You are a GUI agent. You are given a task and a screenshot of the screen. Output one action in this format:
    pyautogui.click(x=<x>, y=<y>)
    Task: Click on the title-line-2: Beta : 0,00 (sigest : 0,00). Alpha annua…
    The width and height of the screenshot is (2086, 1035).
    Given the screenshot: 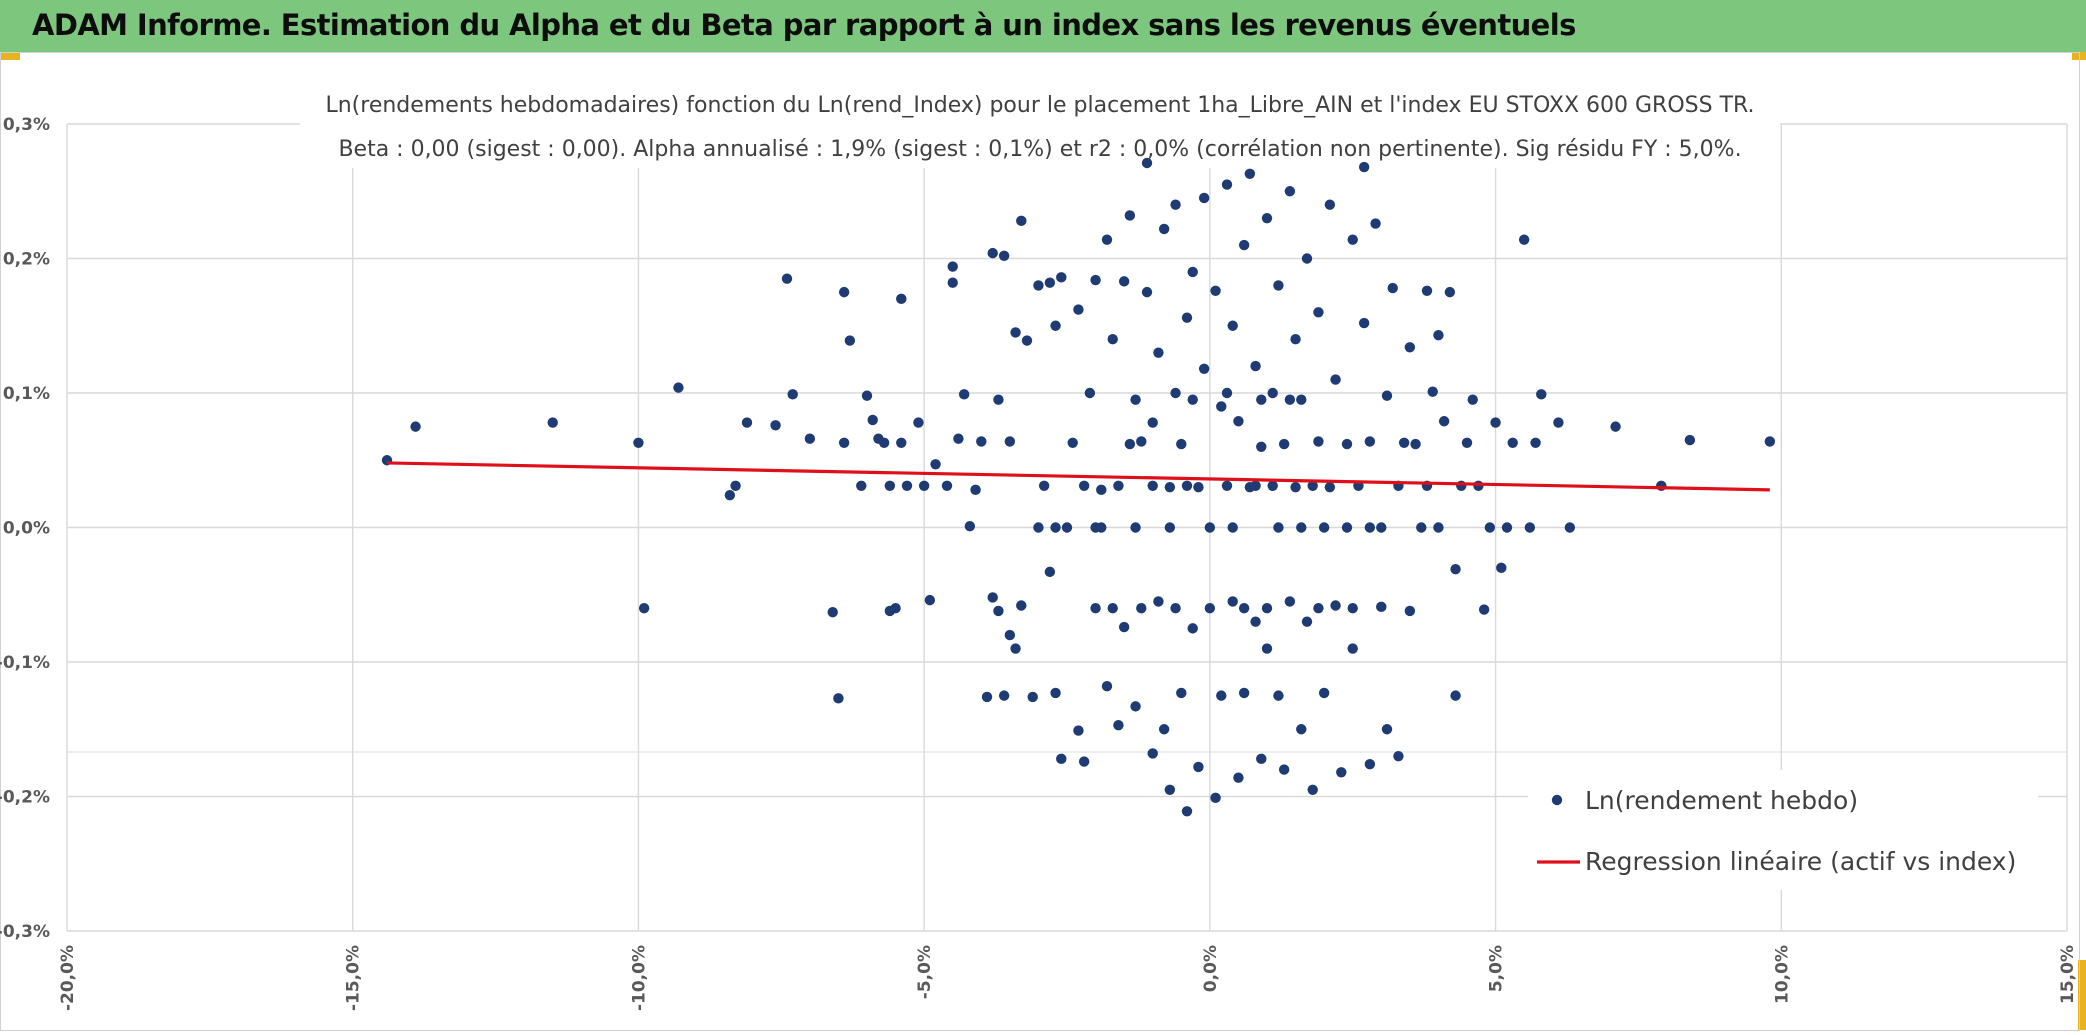 What is the action you would take?
    pyautogui.click(x=1039, y=149)
    